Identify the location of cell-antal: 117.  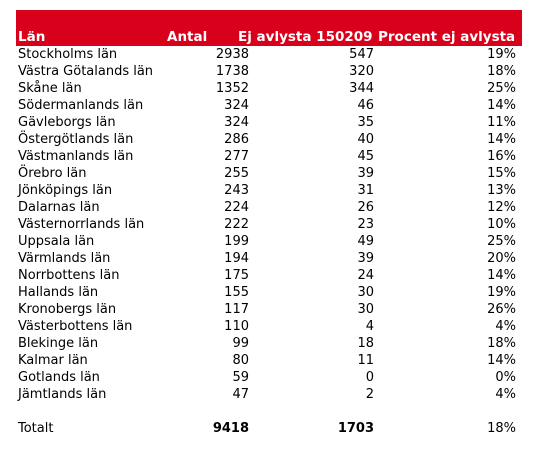
(236, 309).